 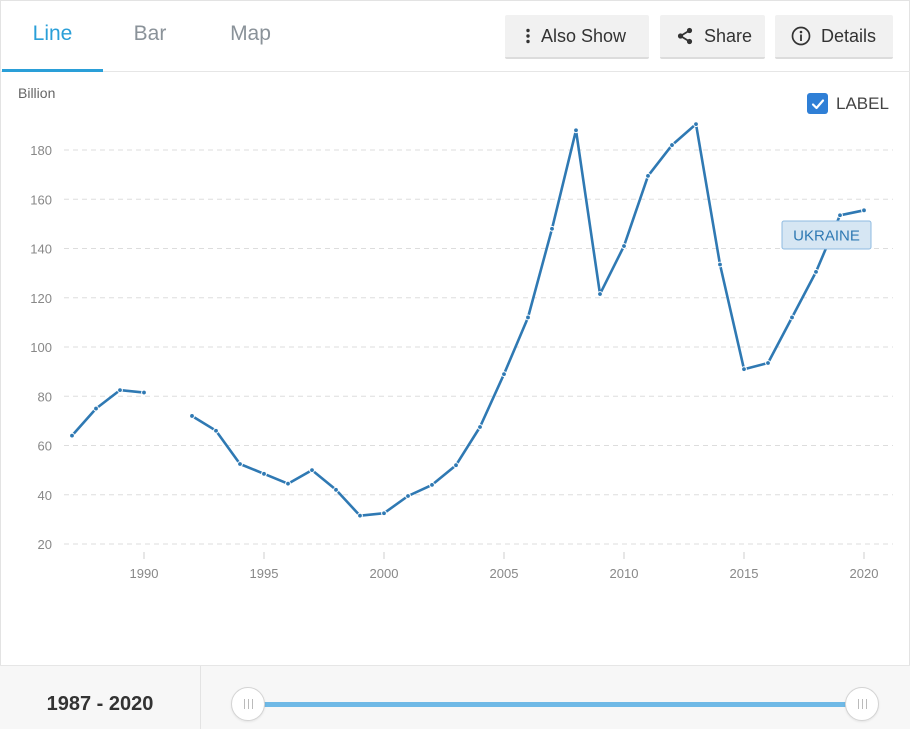 I want to click on tab-map: Map, so click(x=250, y=33).